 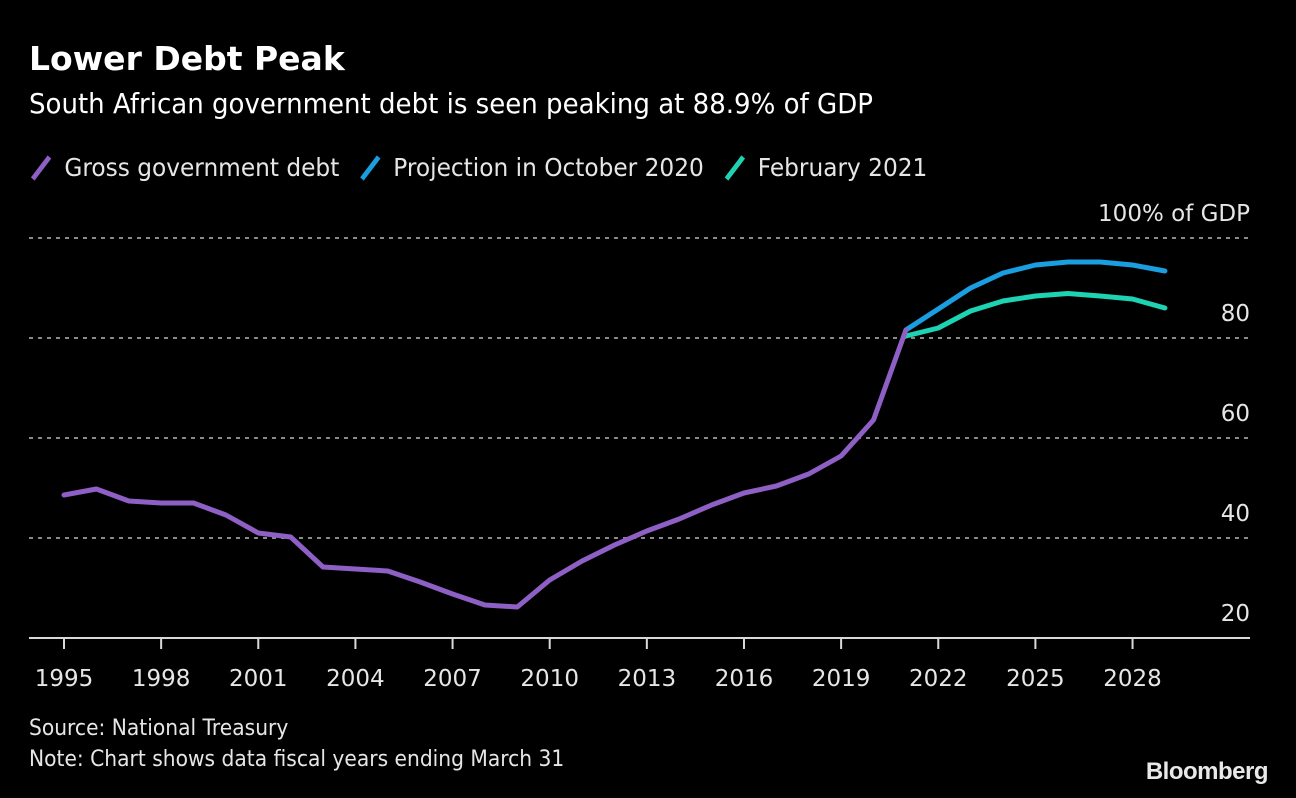 What do you see at coordinates (187, 58) in the screenshot?
I see `chart-title: Lower Debt Peak` at bounding box center [187, 58].